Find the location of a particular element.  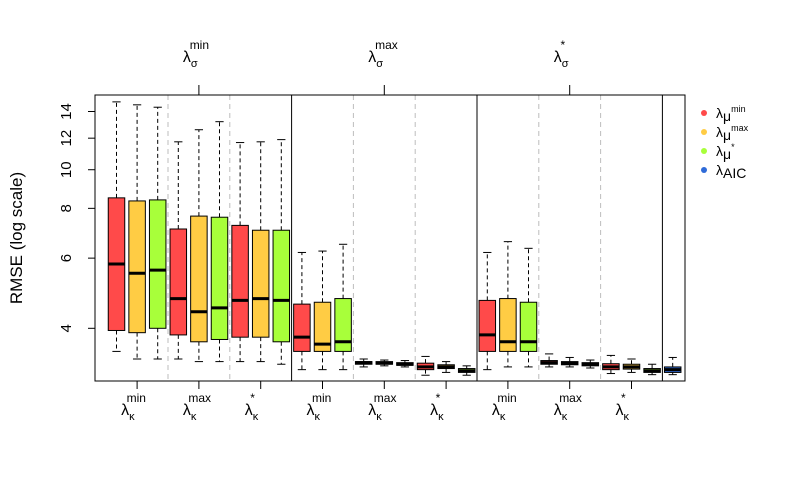

top-group-label: λσ* is located at coordinates (561, 54).